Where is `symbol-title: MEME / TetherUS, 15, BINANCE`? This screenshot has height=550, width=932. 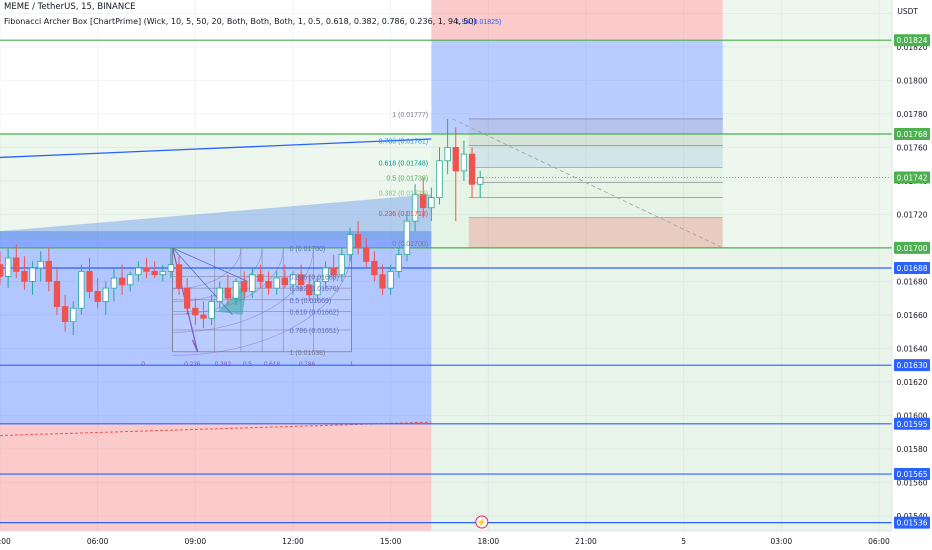 symbol-title: MEME / TetherUS, 15, BINANCE is located at coordinates (70, 7).